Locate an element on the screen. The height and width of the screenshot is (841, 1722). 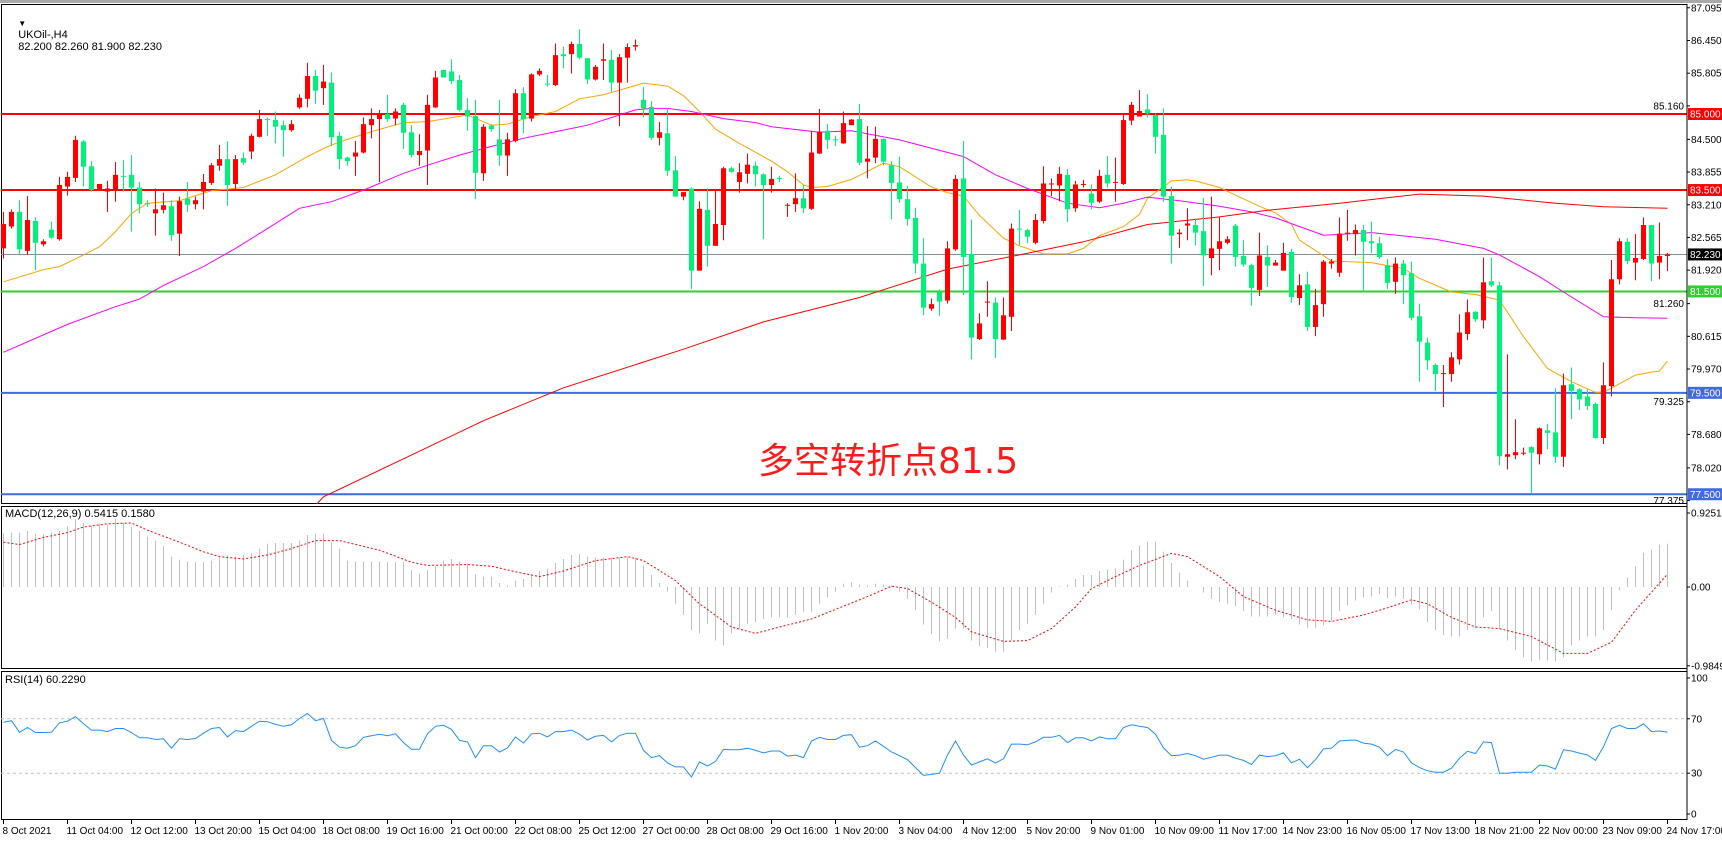
price-tick-label: 78.020 is located at coordinates (1706, 468).